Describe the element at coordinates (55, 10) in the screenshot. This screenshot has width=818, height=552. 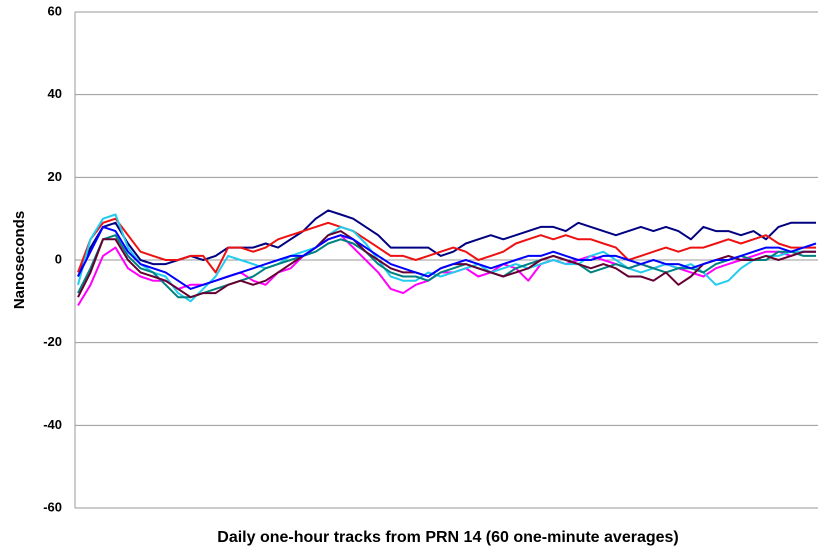
I see `y-tick-label: 60` at that location.